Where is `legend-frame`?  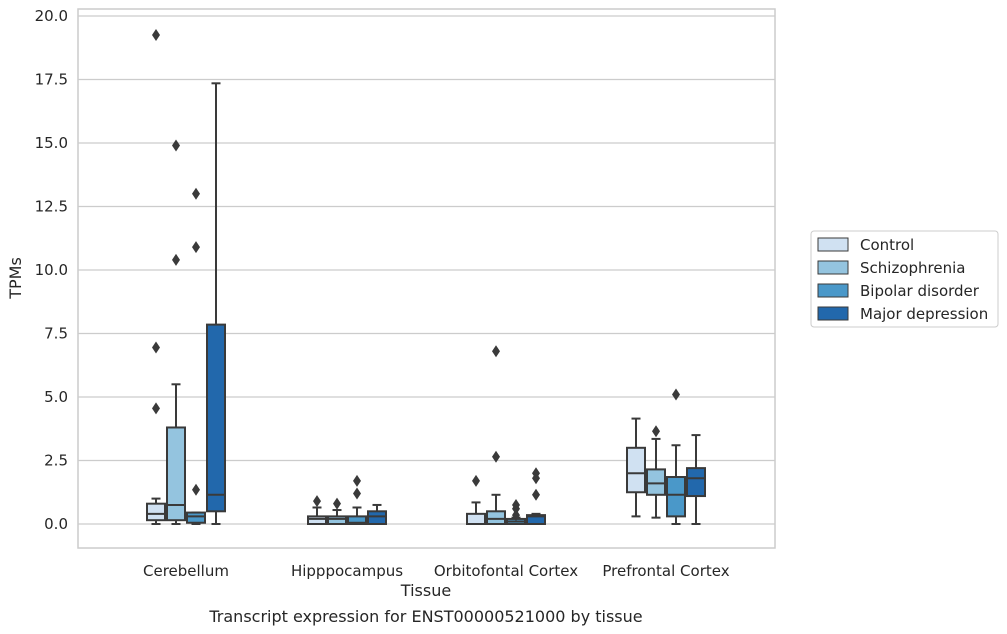 legend-frame is located at coordinates (904, 279).